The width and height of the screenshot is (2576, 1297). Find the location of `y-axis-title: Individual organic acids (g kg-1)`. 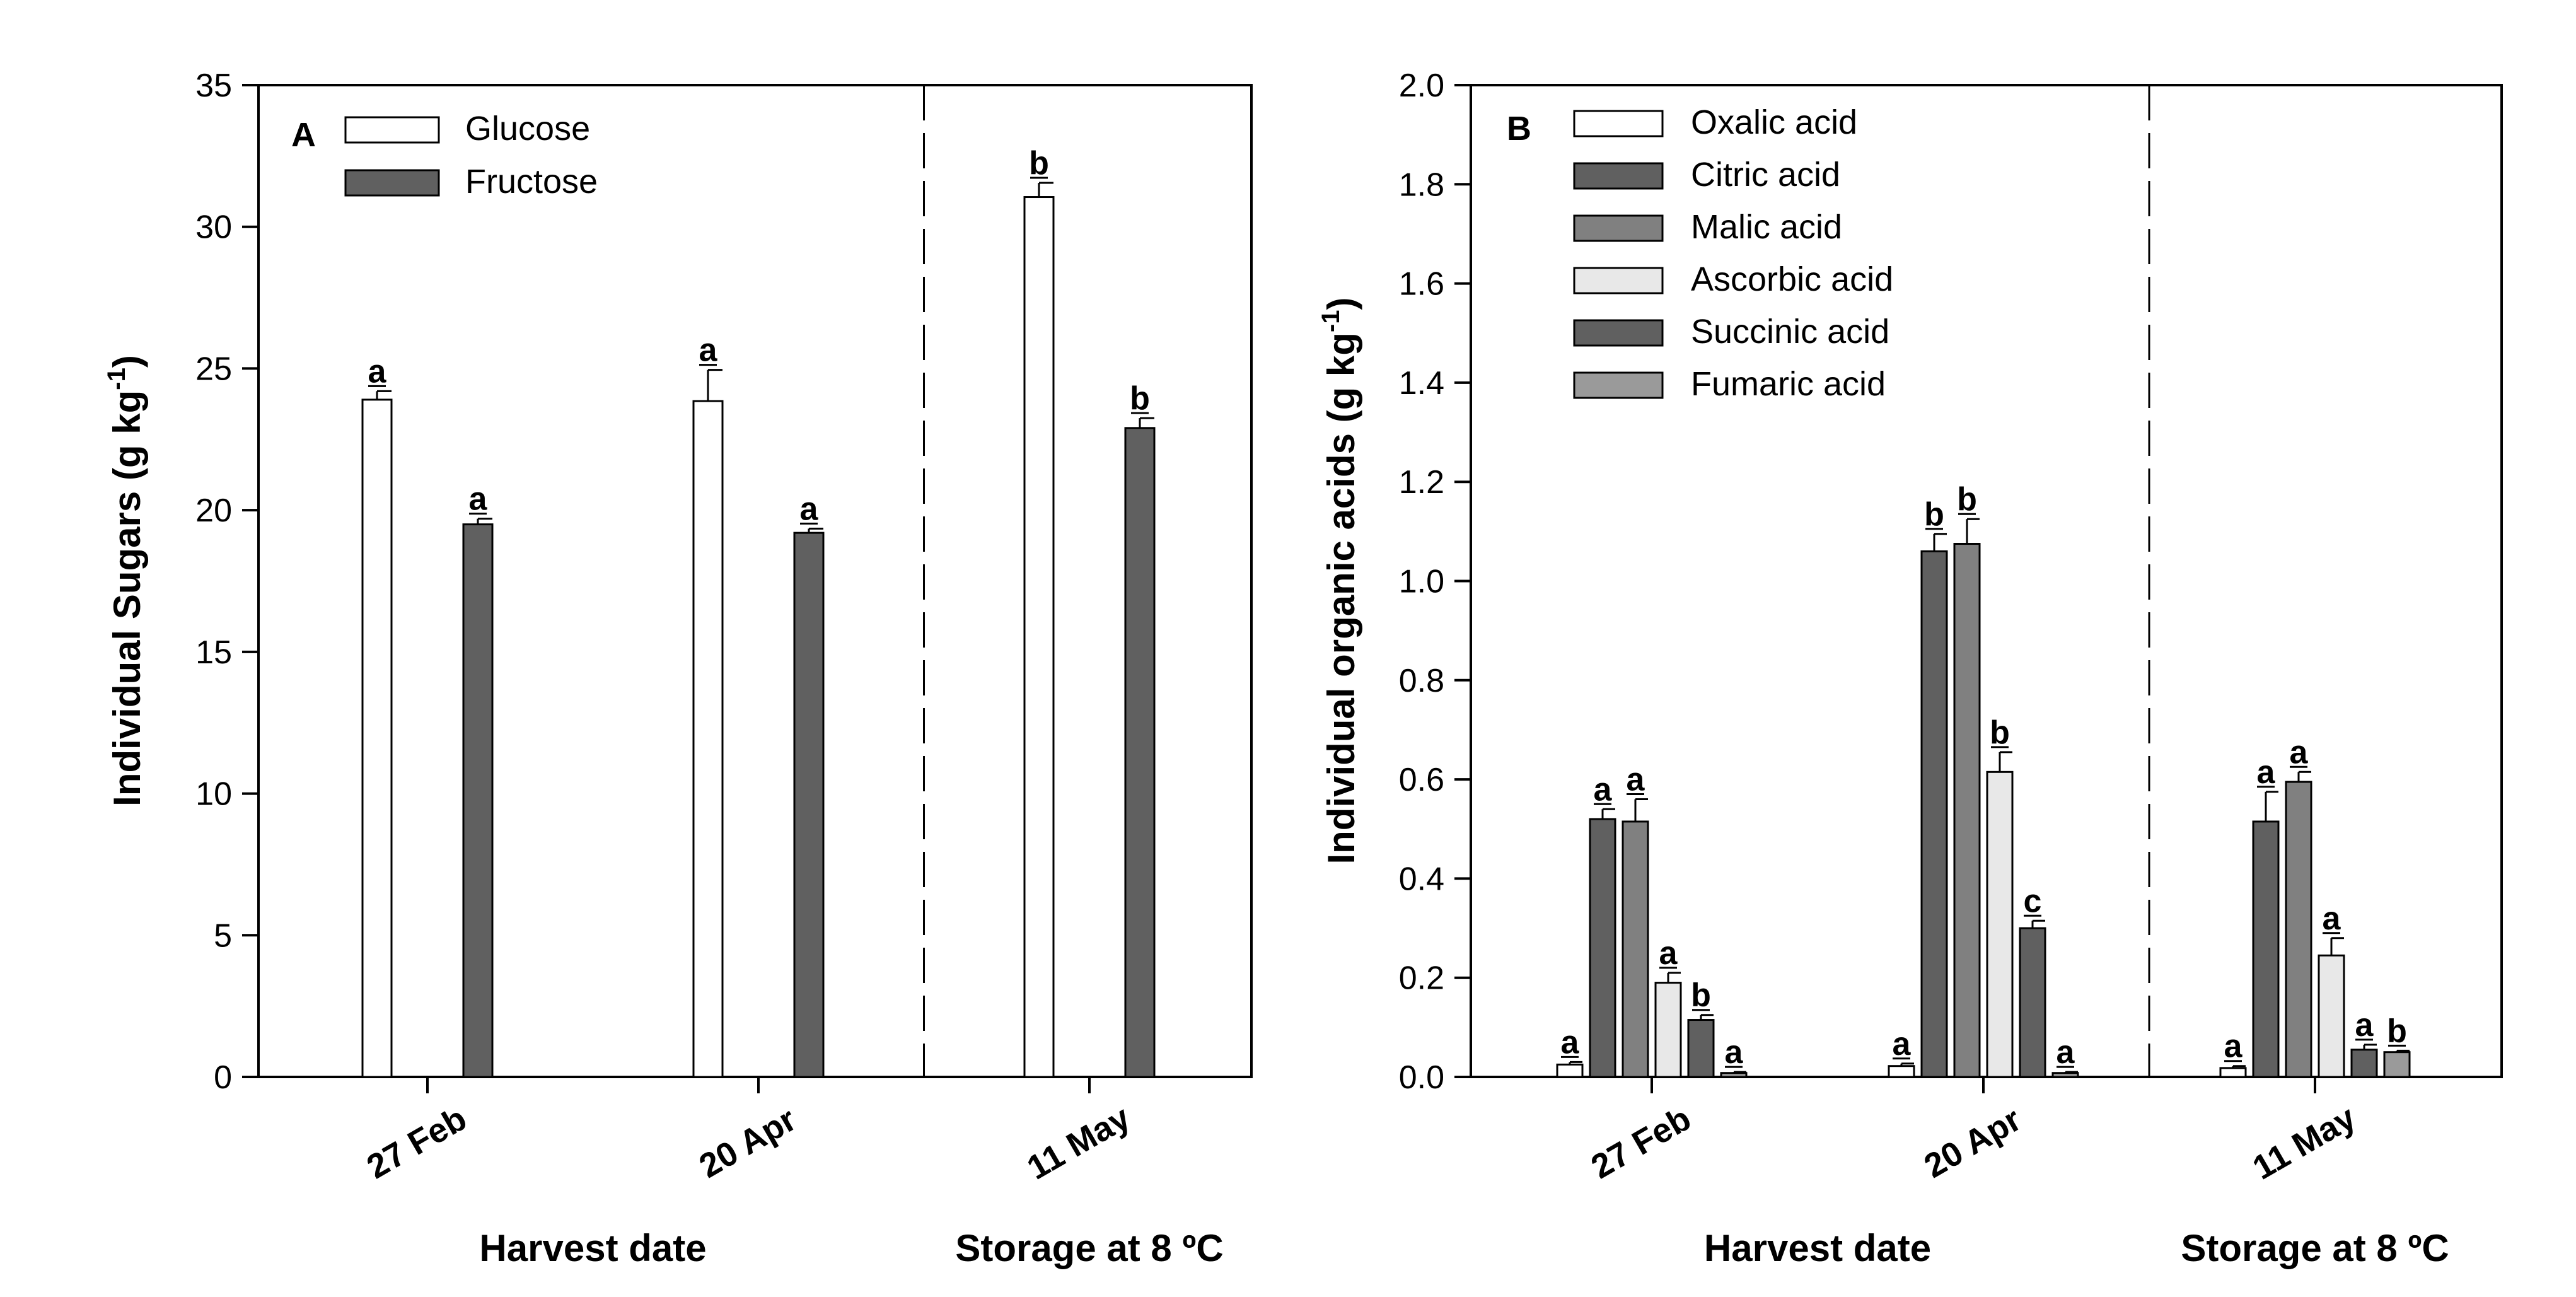

y-axis-title: Individual organic acids (g kg-1) is located at coordinates (1339, 580).